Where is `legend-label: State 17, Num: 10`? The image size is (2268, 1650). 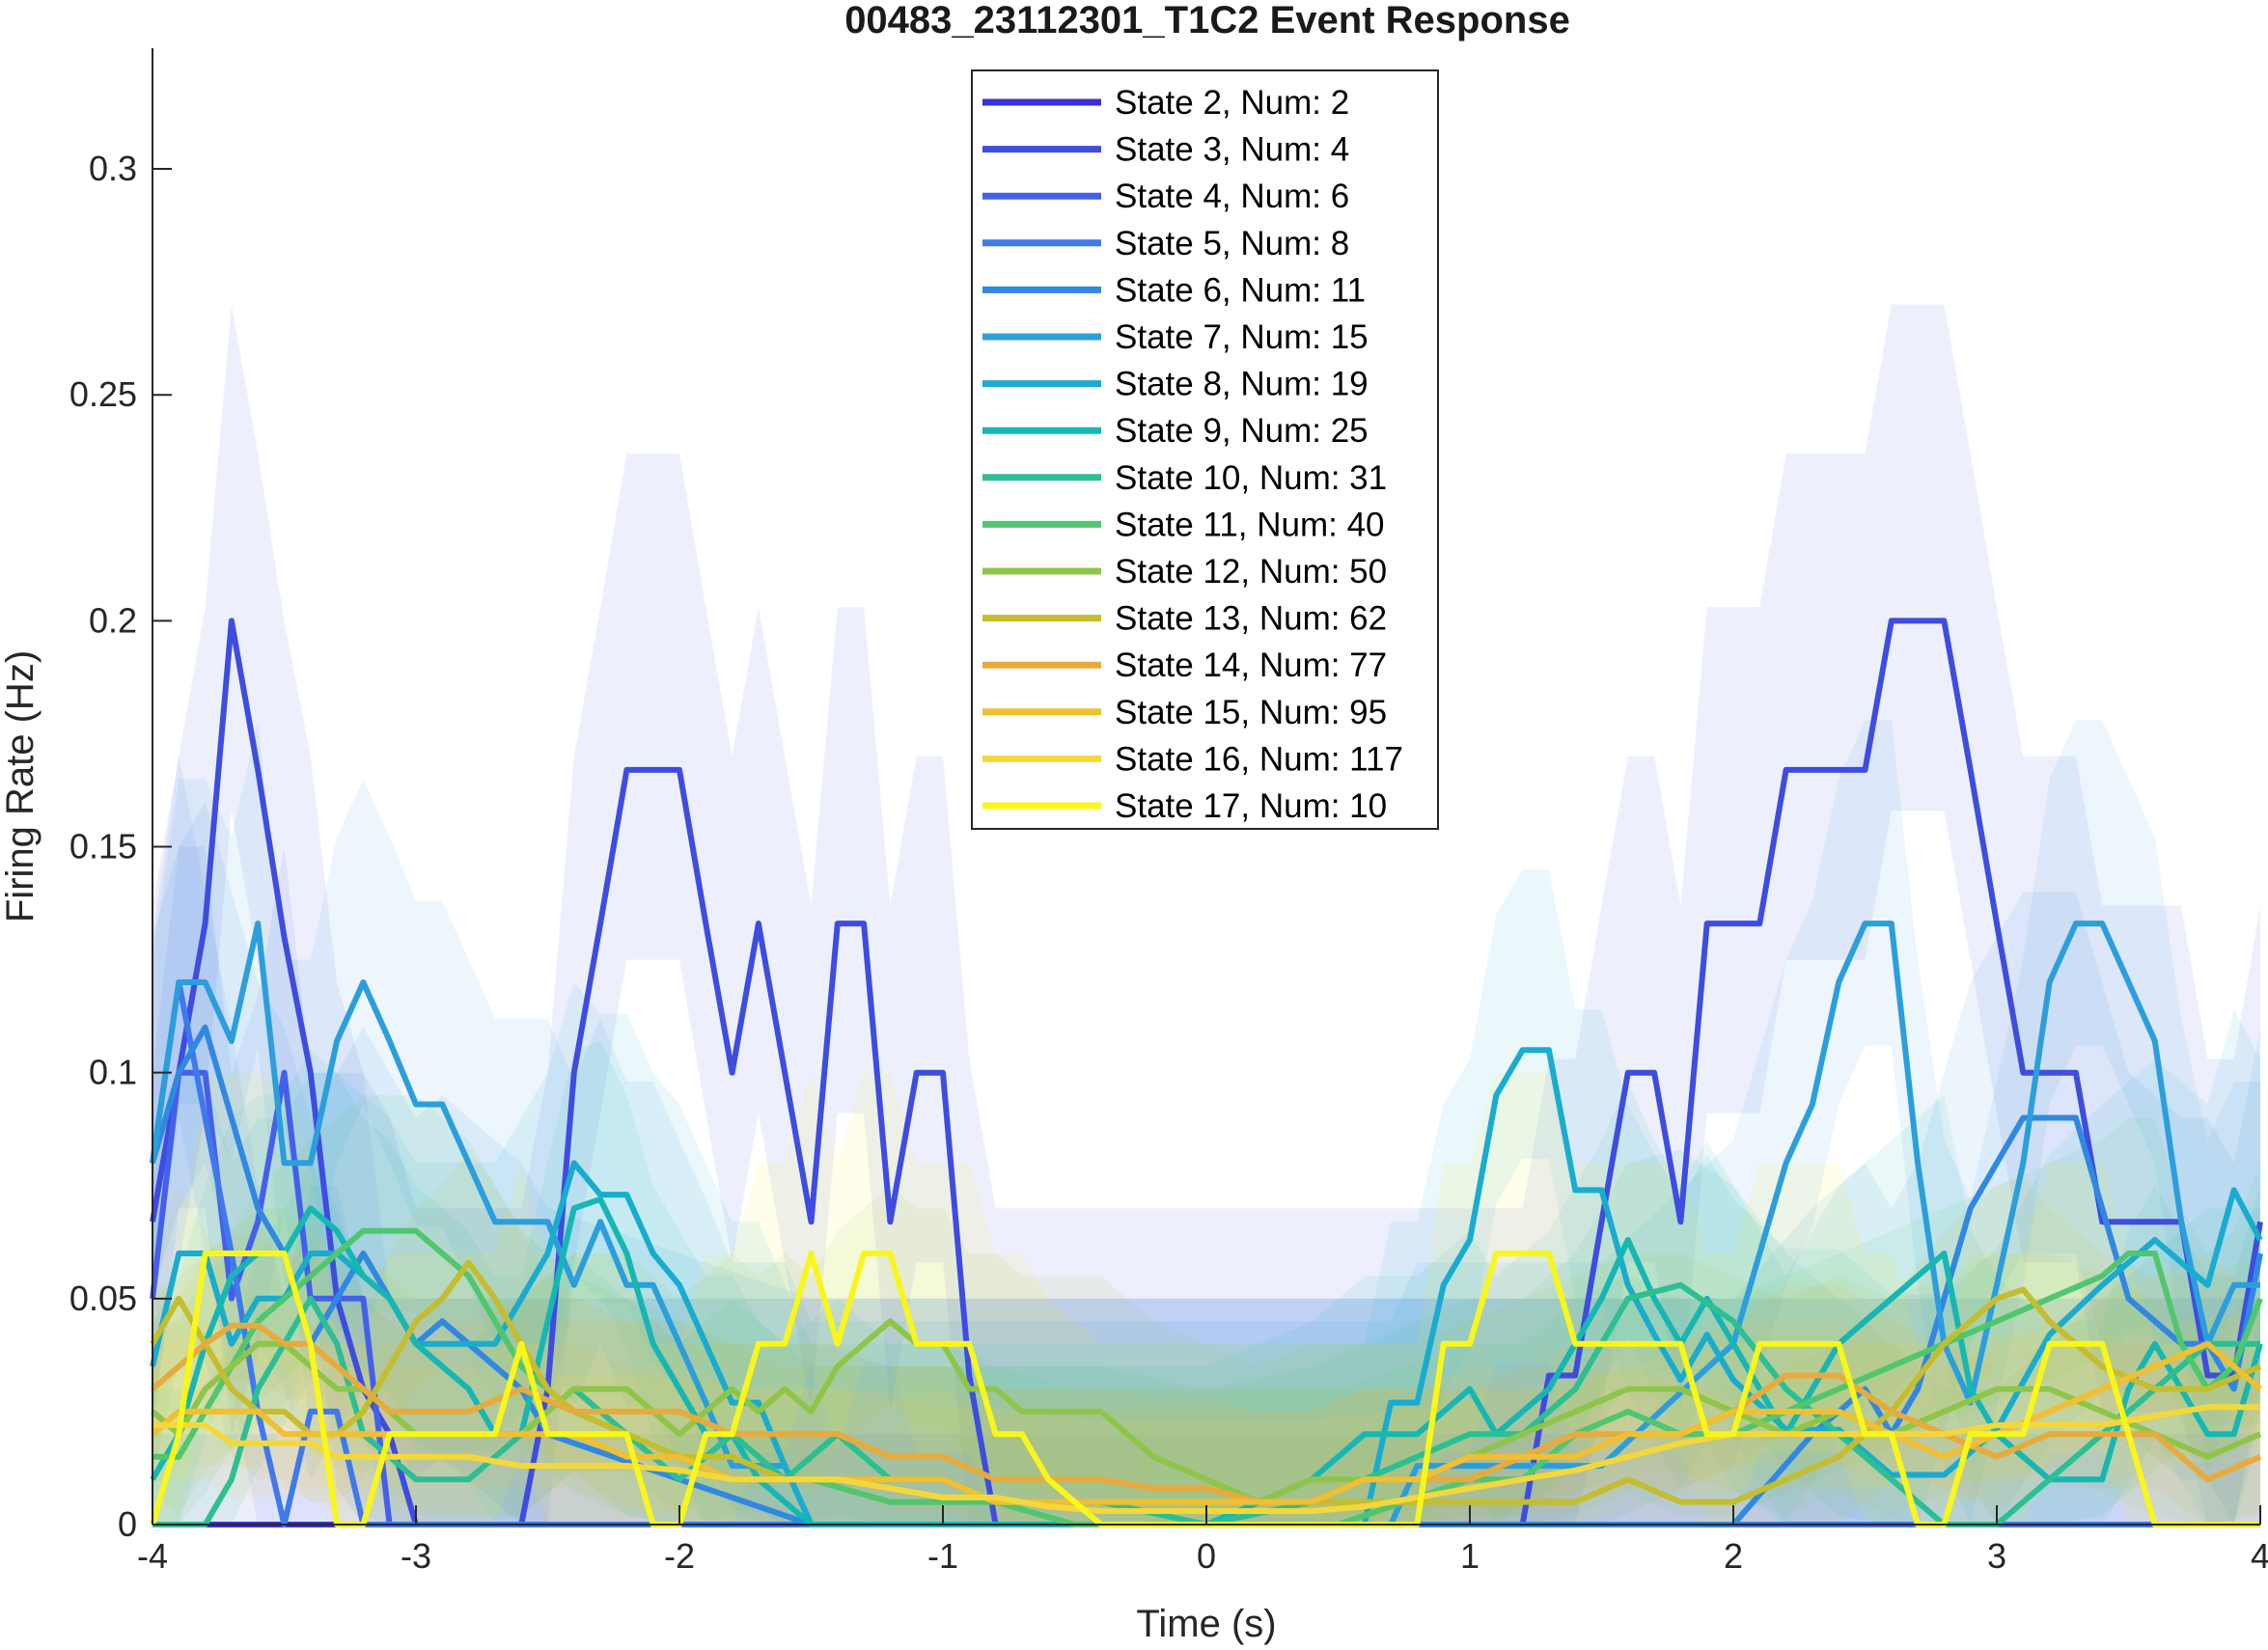 legend-label: State 17, Num: 10 is located at coordinates (1251, 806).